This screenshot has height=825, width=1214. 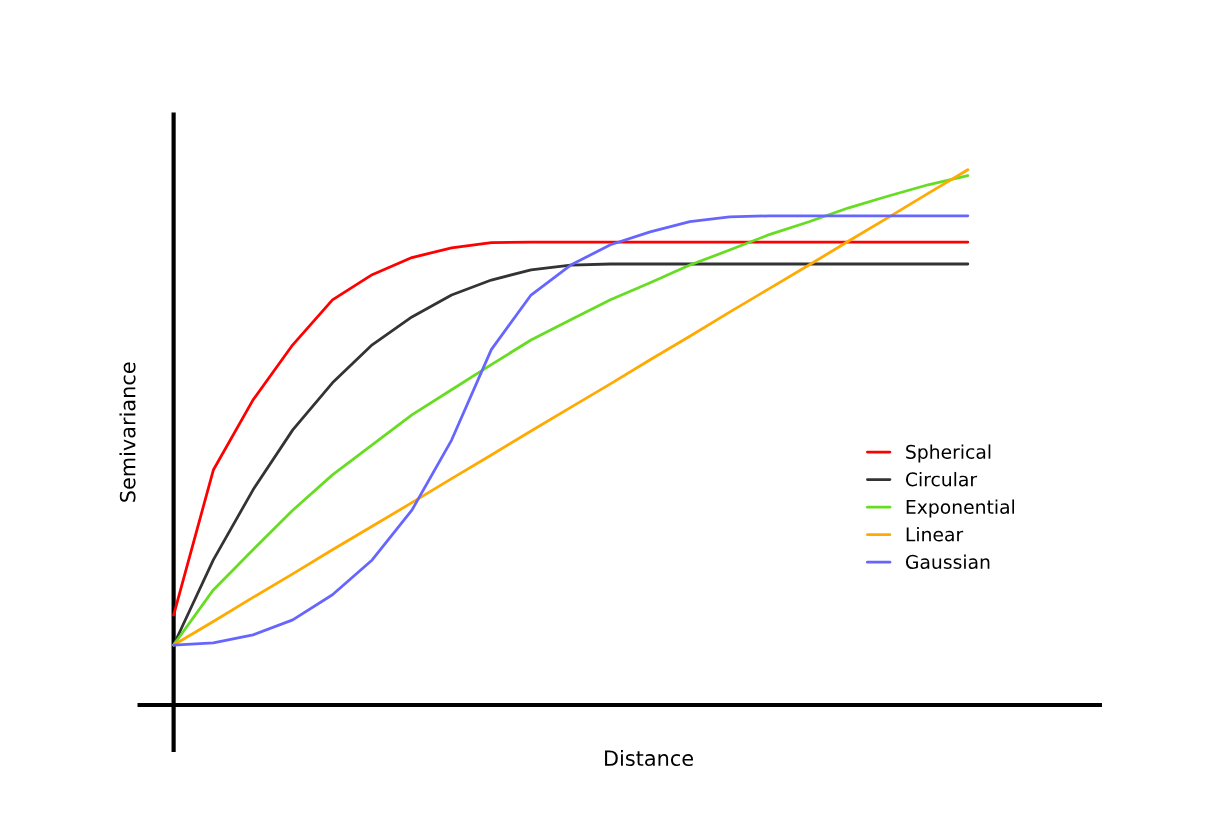 I want to click on x-axis-title: Distance, so click(x=649, y=758).